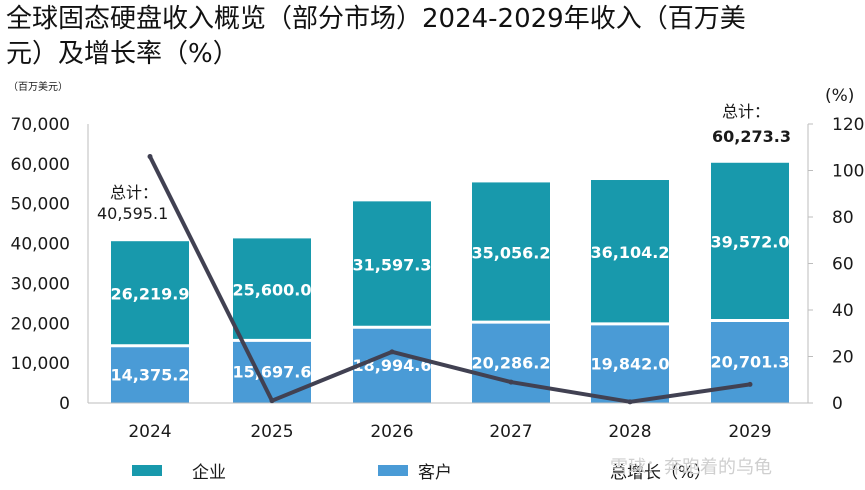 Image resolution: width=865 pixels, height=490 pixels. Describe the element at coordinates (38, 86) in the screenshot. I see `left-axis-unit: （百万美元）` at that location.